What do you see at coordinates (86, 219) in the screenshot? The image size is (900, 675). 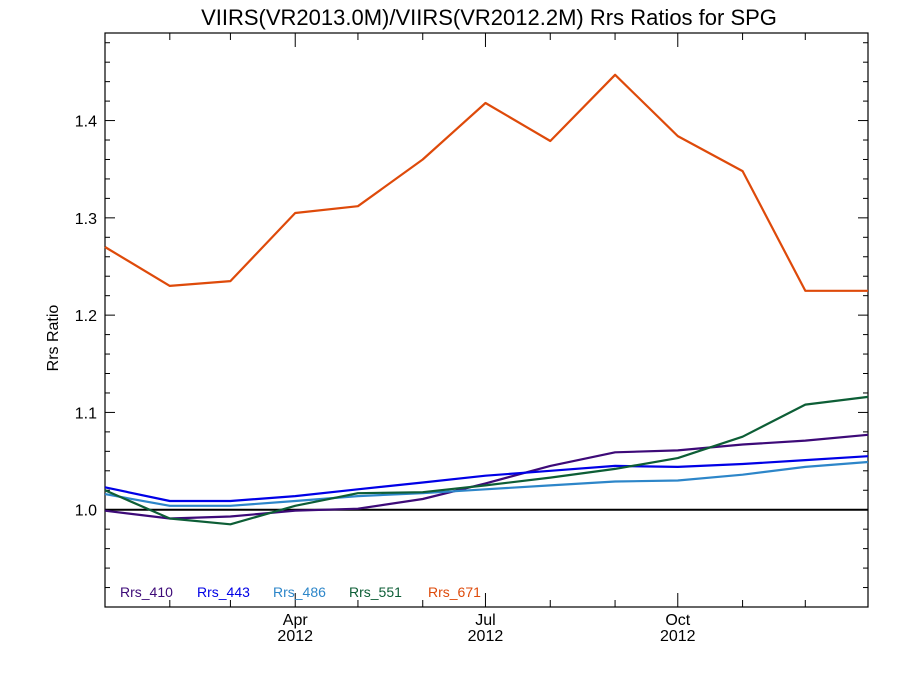 I see `y-tick-label: 1.3` at bounding box center [86, 219].